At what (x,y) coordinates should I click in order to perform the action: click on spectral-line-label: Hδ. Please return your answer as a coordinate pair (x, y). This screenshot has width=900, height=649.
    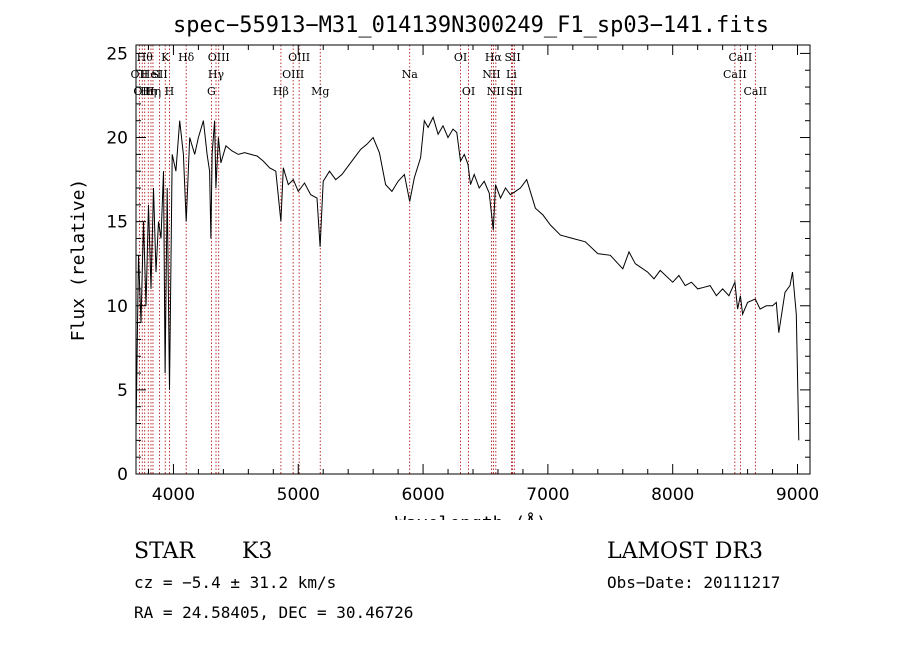
    Looking at the image, I should click on (186, 57).